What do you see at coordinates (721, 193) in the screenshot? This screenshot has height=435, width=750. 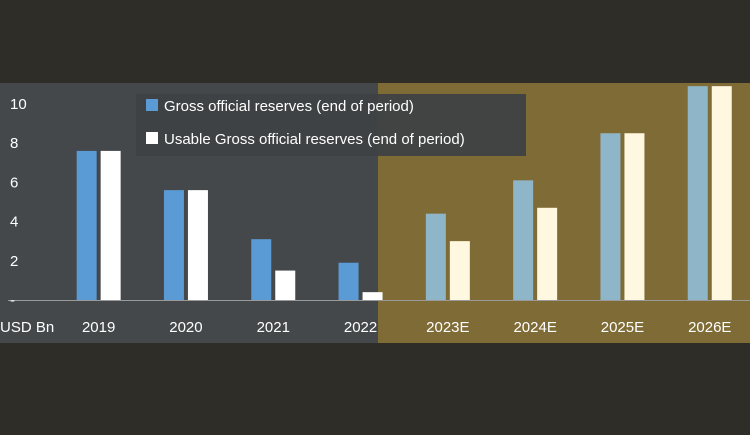 I see `bar-usable-2026e` at bounding box center [721, 193].